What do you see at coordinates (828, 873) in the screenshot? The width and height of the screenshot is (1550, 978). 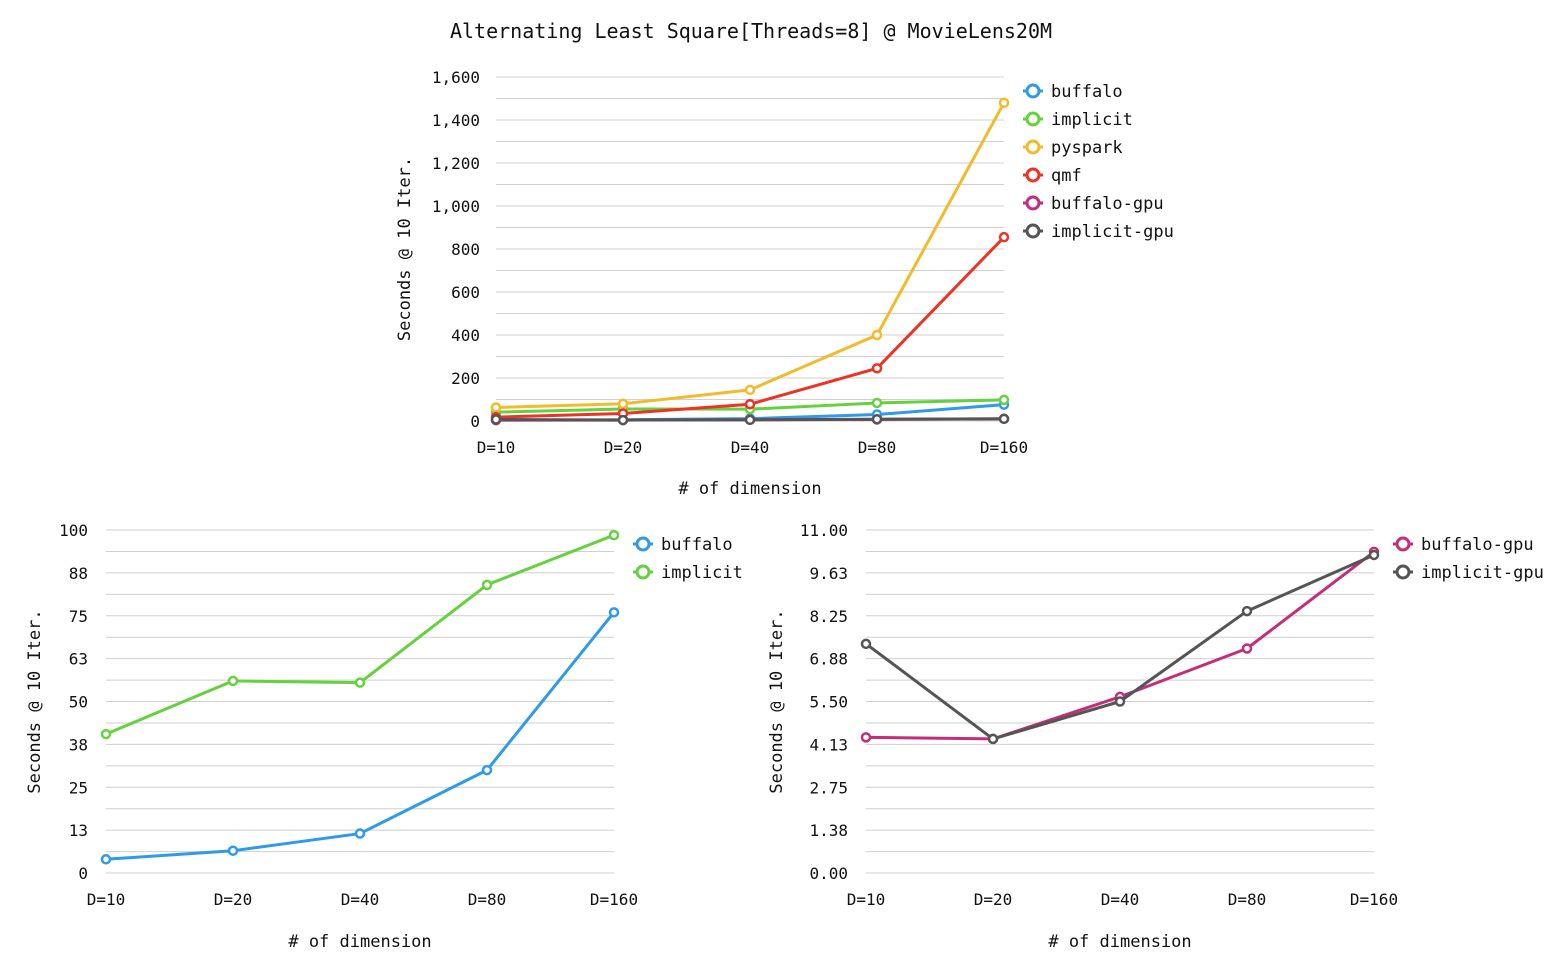 I see `y-tick-label: 0.00` at bounding box center [828, 873].